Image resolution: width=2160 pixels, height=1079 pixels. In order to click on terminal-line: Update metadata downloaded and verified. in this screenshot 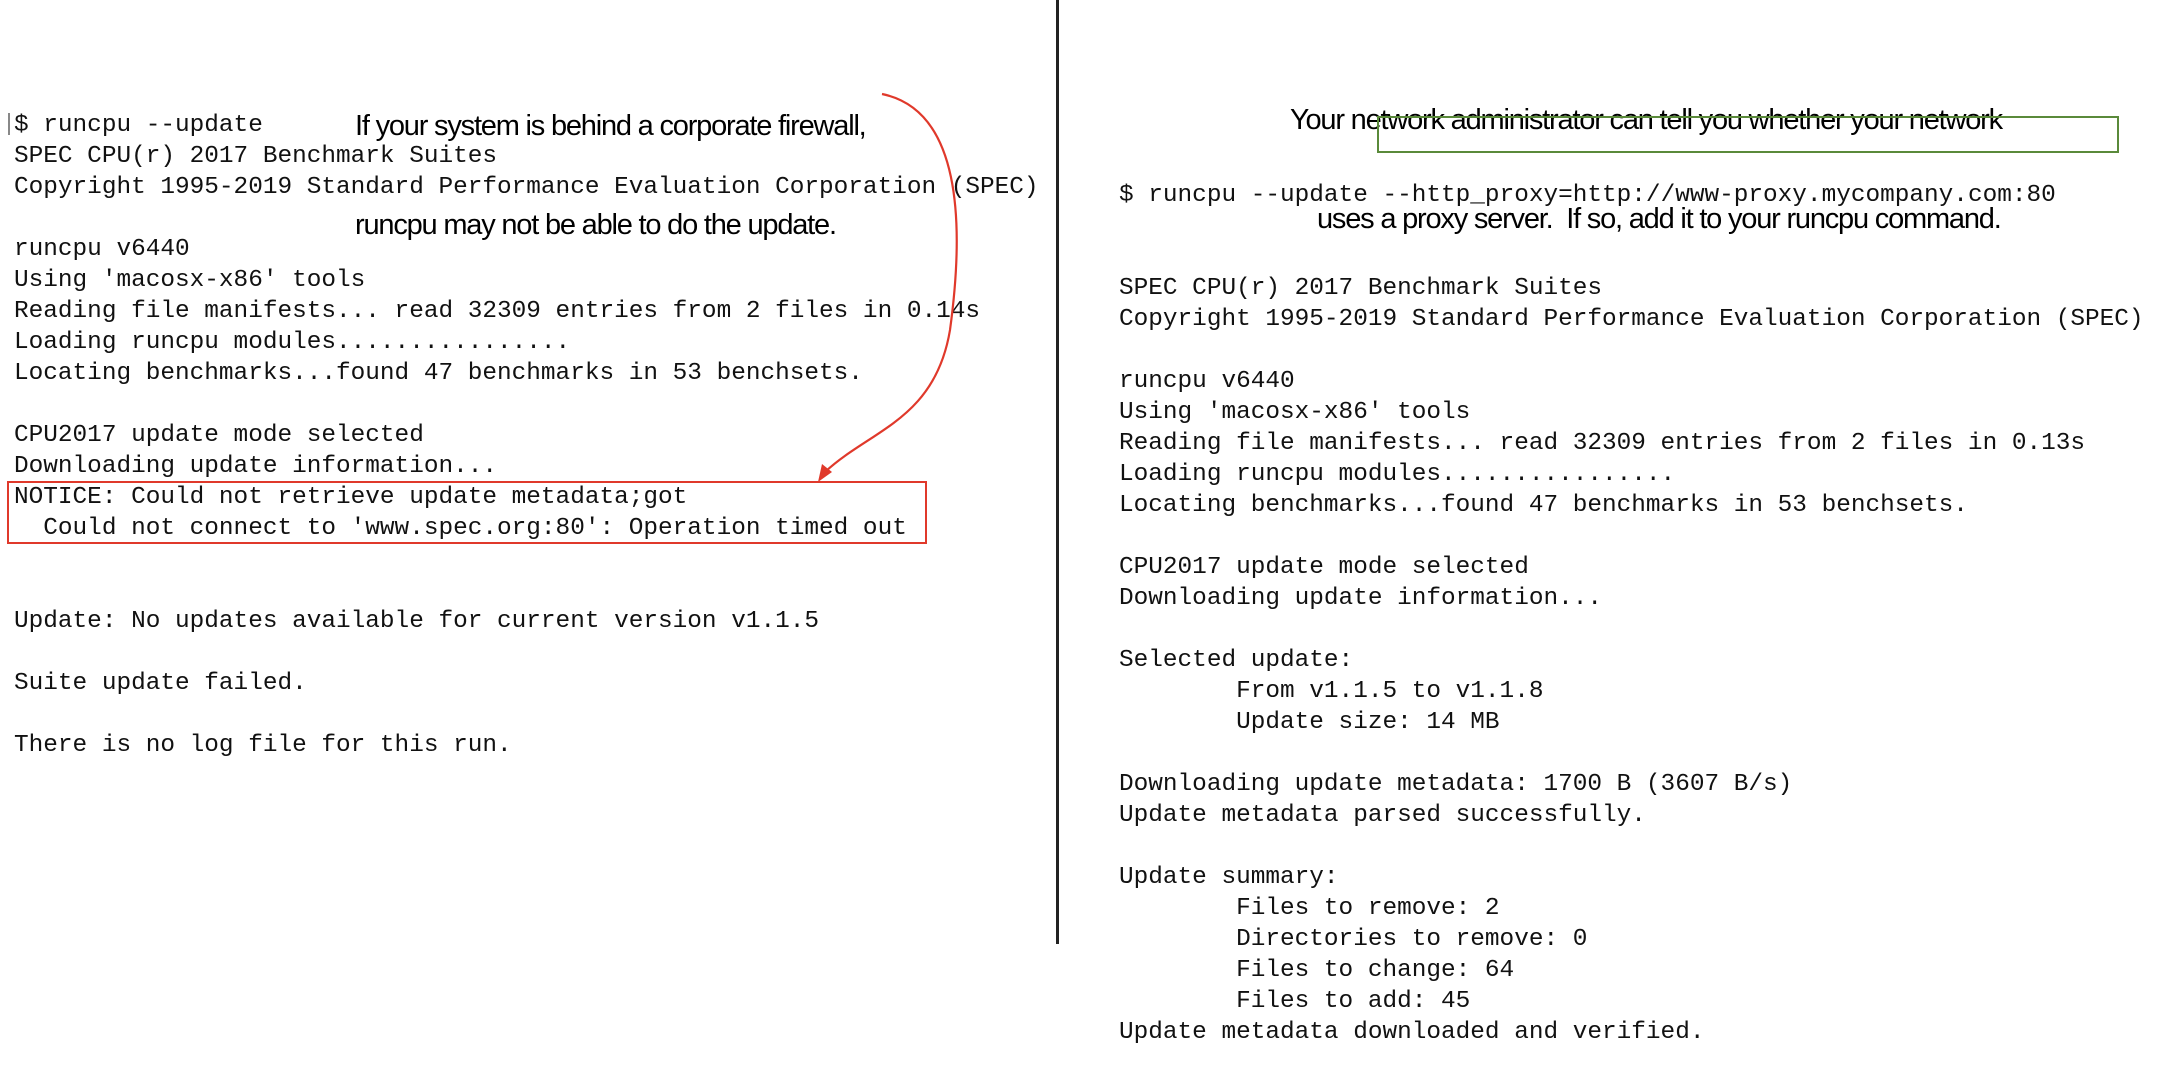, I will do `click(1412, 1032)`.